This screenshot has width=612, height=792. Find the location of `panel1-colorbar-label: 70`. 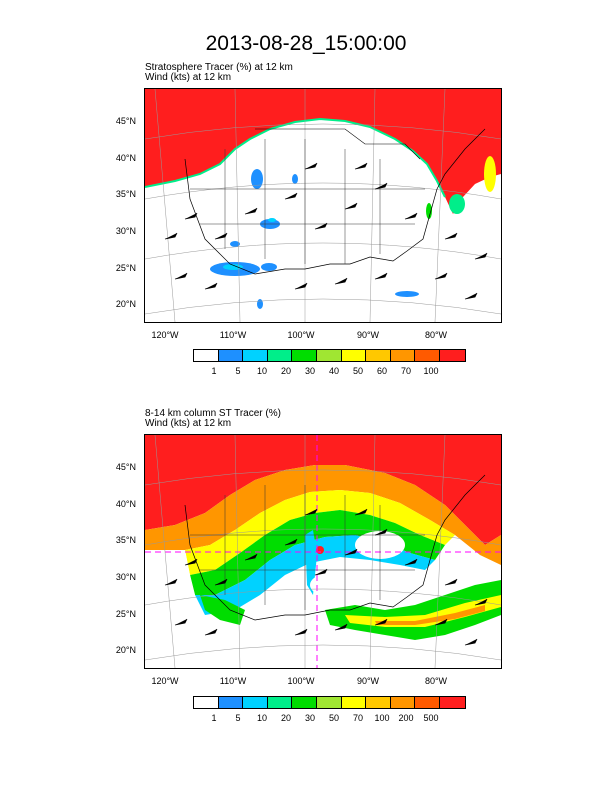

panel1-colorbar-label: 70 is located at coordinates (405, 371).